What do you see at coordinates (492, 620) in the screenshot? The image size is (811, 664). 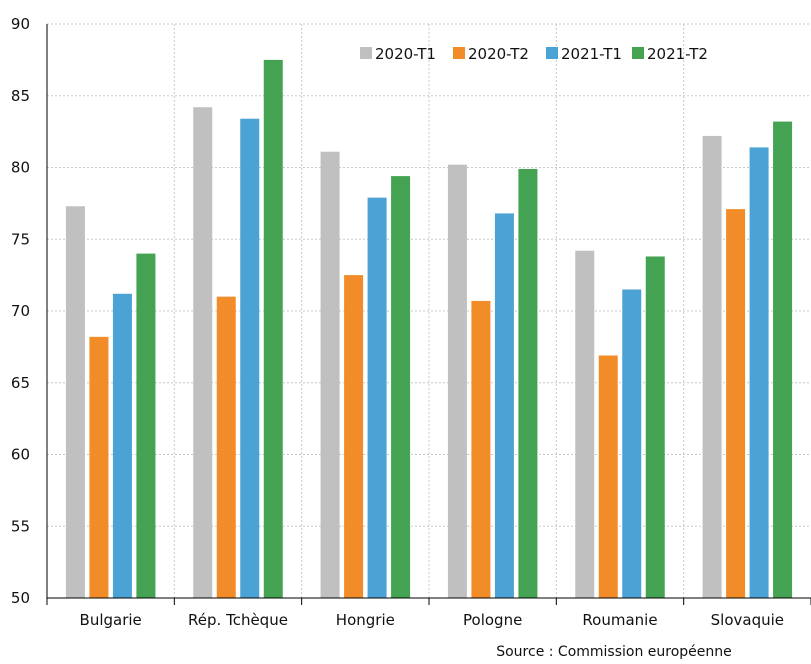 I see `x-category-label: Pologne` at bounding box center [492, 620].